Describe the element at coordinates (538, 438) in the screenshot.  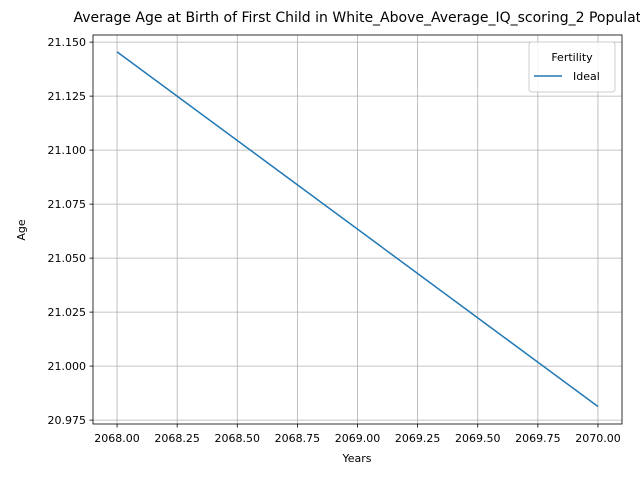
I see `x-tick-label: 2069.75` at that location.